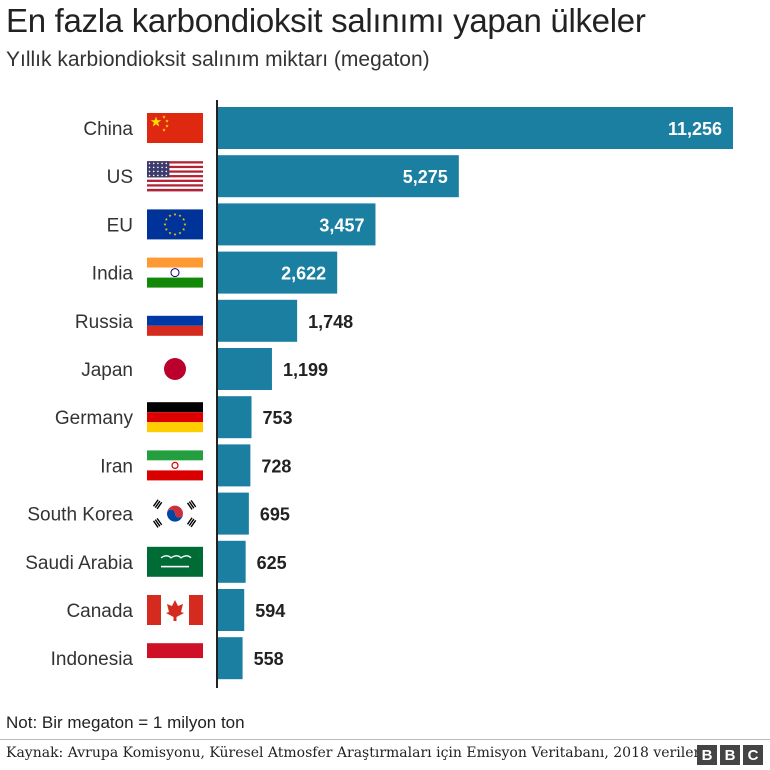 This screenshot has width=770, height=770. I want to click on saudi-arabia-flag-icon, so click(175, 561).